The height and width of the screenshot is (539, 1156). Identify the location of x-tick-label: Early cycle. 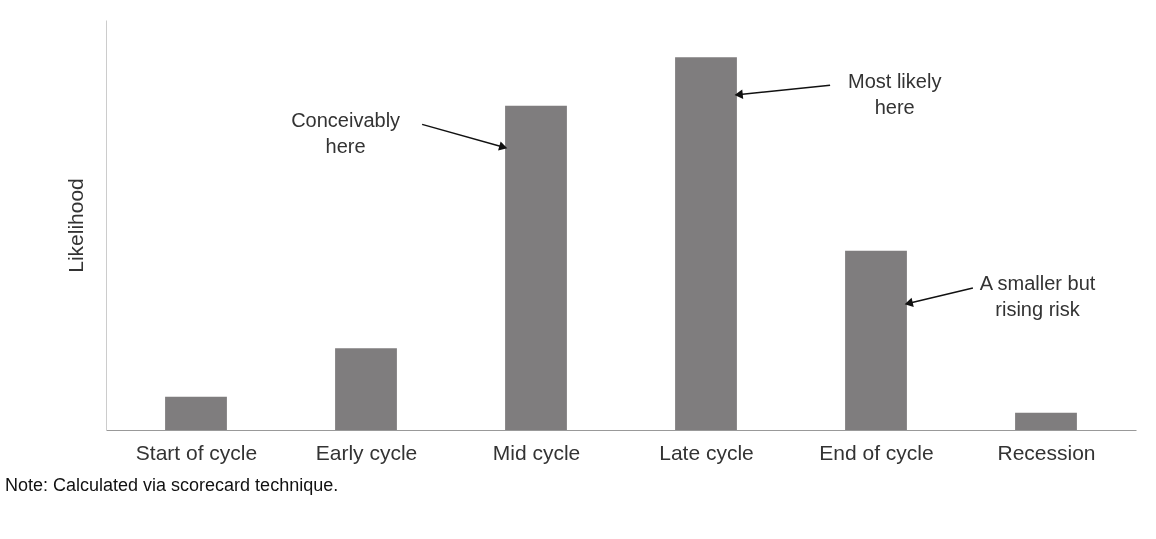
(366, 452).